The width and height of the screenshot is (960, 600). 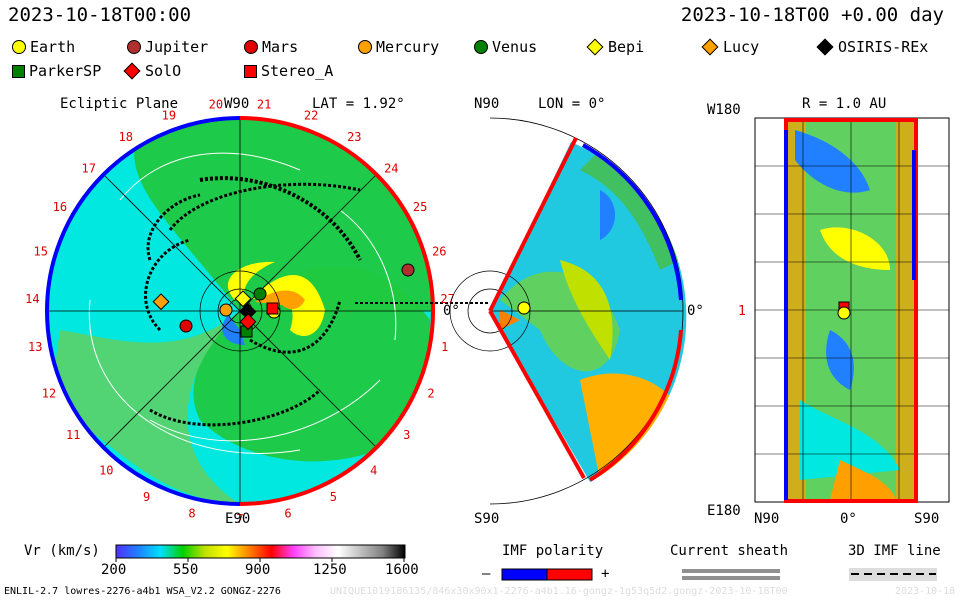 What do you see at coordinates (186, 326) in the screenshot?
I see `mars-marker` at bounding box center [186, 326].